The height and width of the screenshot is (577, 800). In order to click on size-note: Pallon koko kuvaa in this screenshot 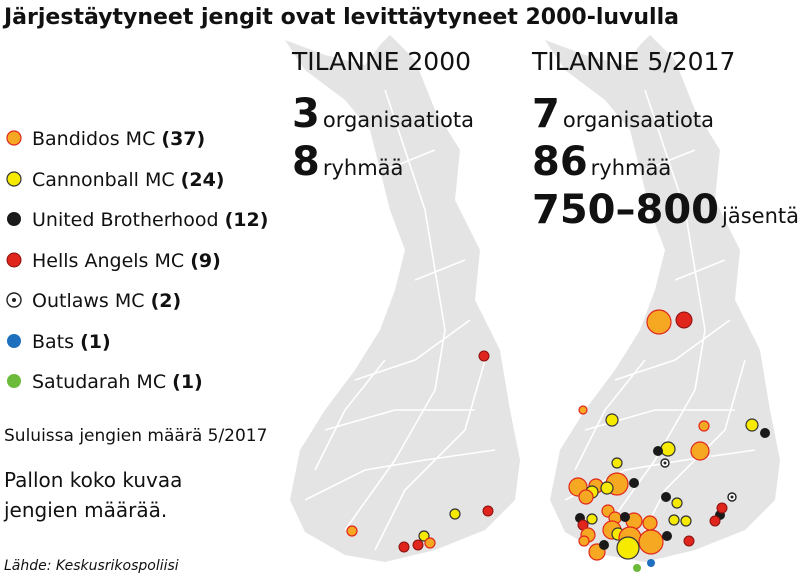, I will do `click(93, 480)`.